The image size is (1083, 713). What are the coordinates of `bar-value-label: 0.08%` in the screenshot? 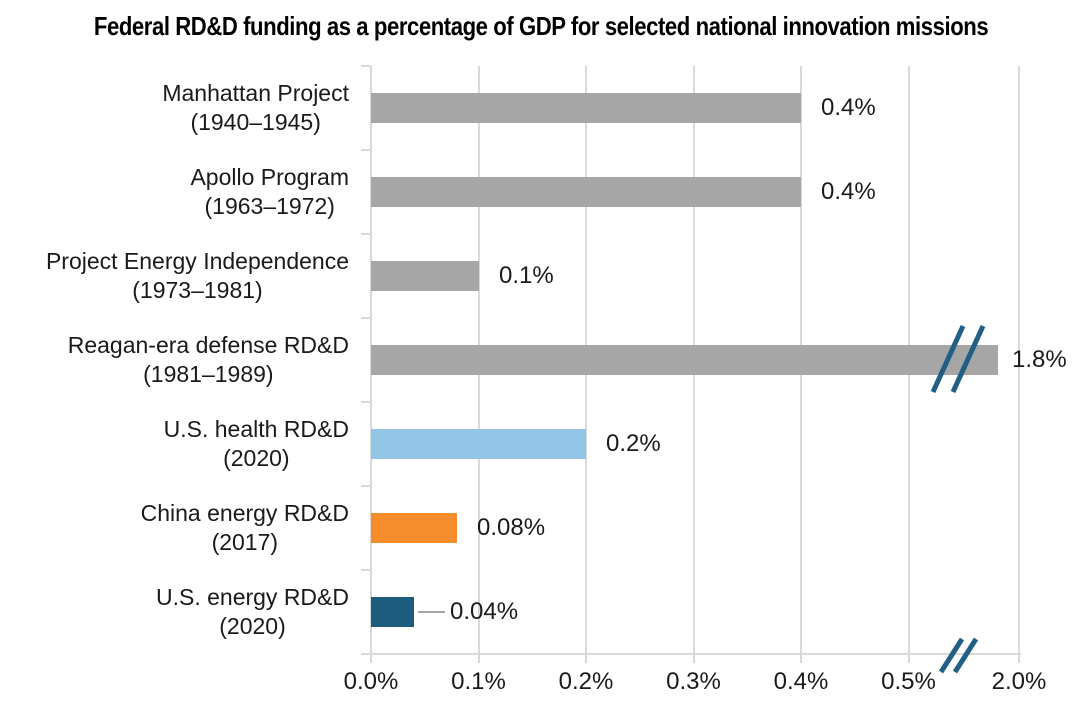 It's located at (511, 527).